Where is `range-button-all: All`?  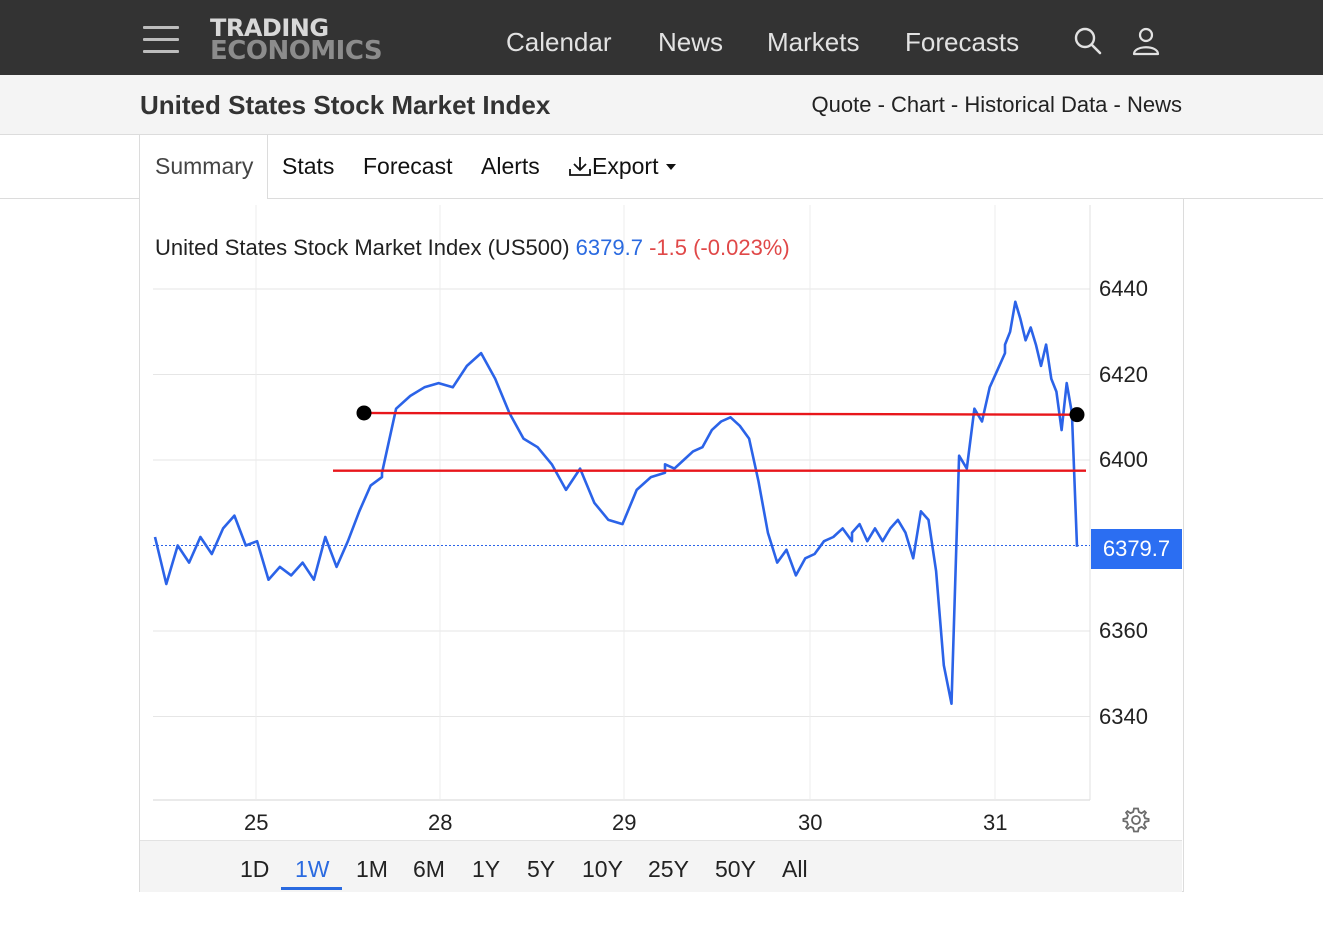 range-button-all: All is located at coordinates (795, 869).